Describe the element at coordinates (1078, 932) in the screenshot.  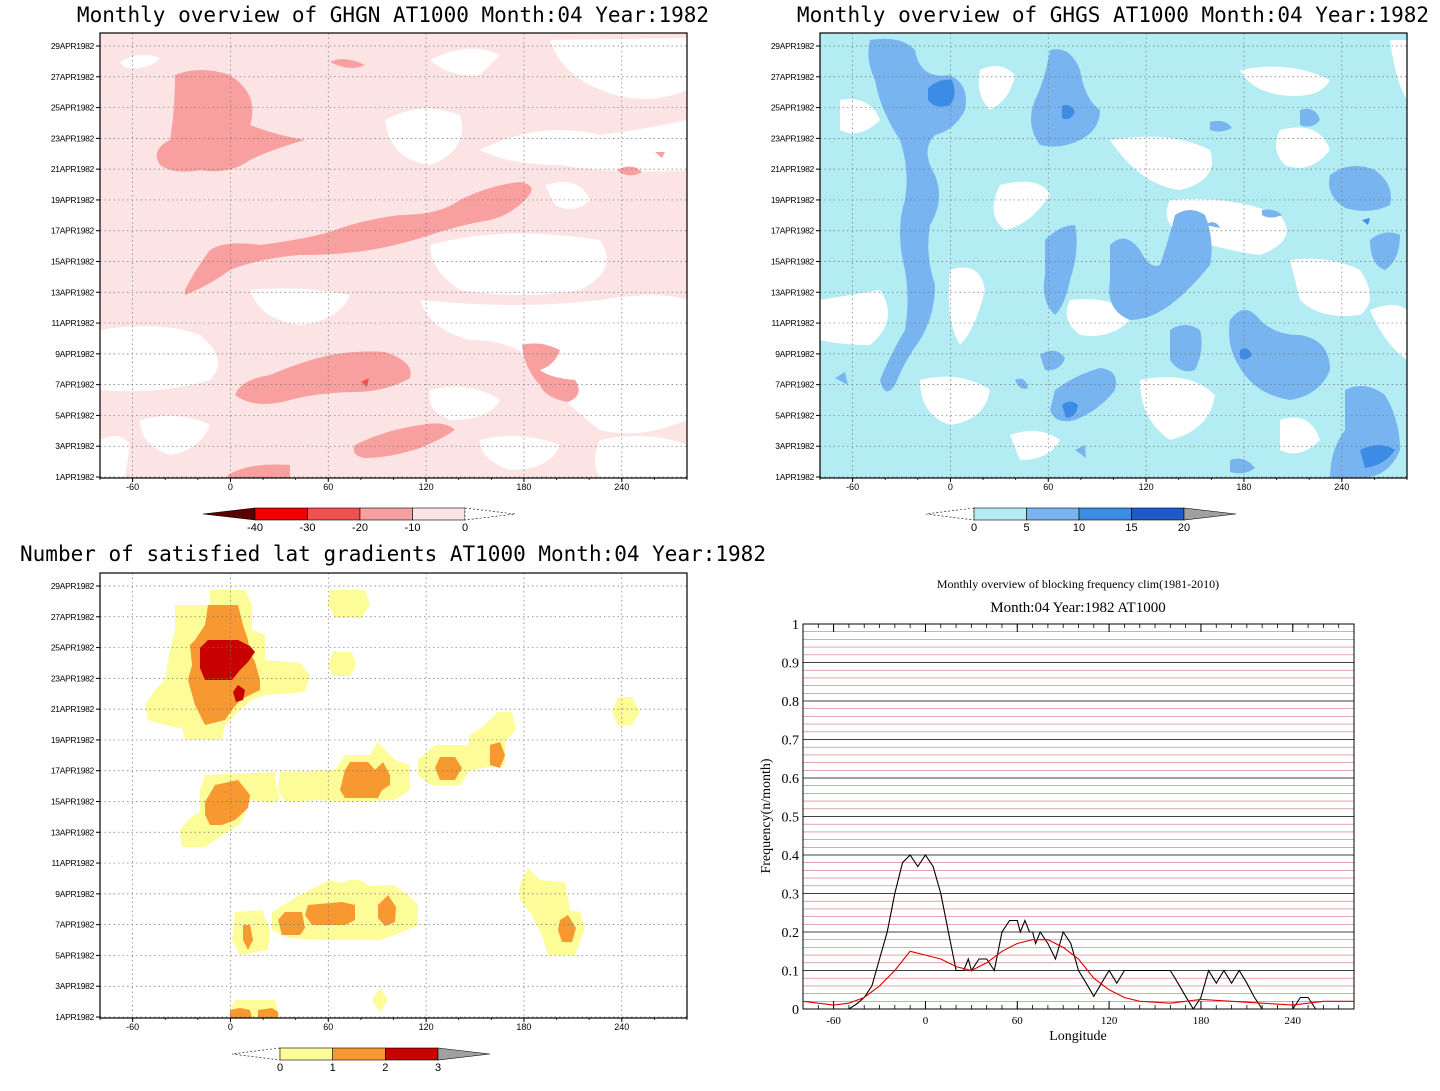
I see `blocking-frequency-line` at that location.